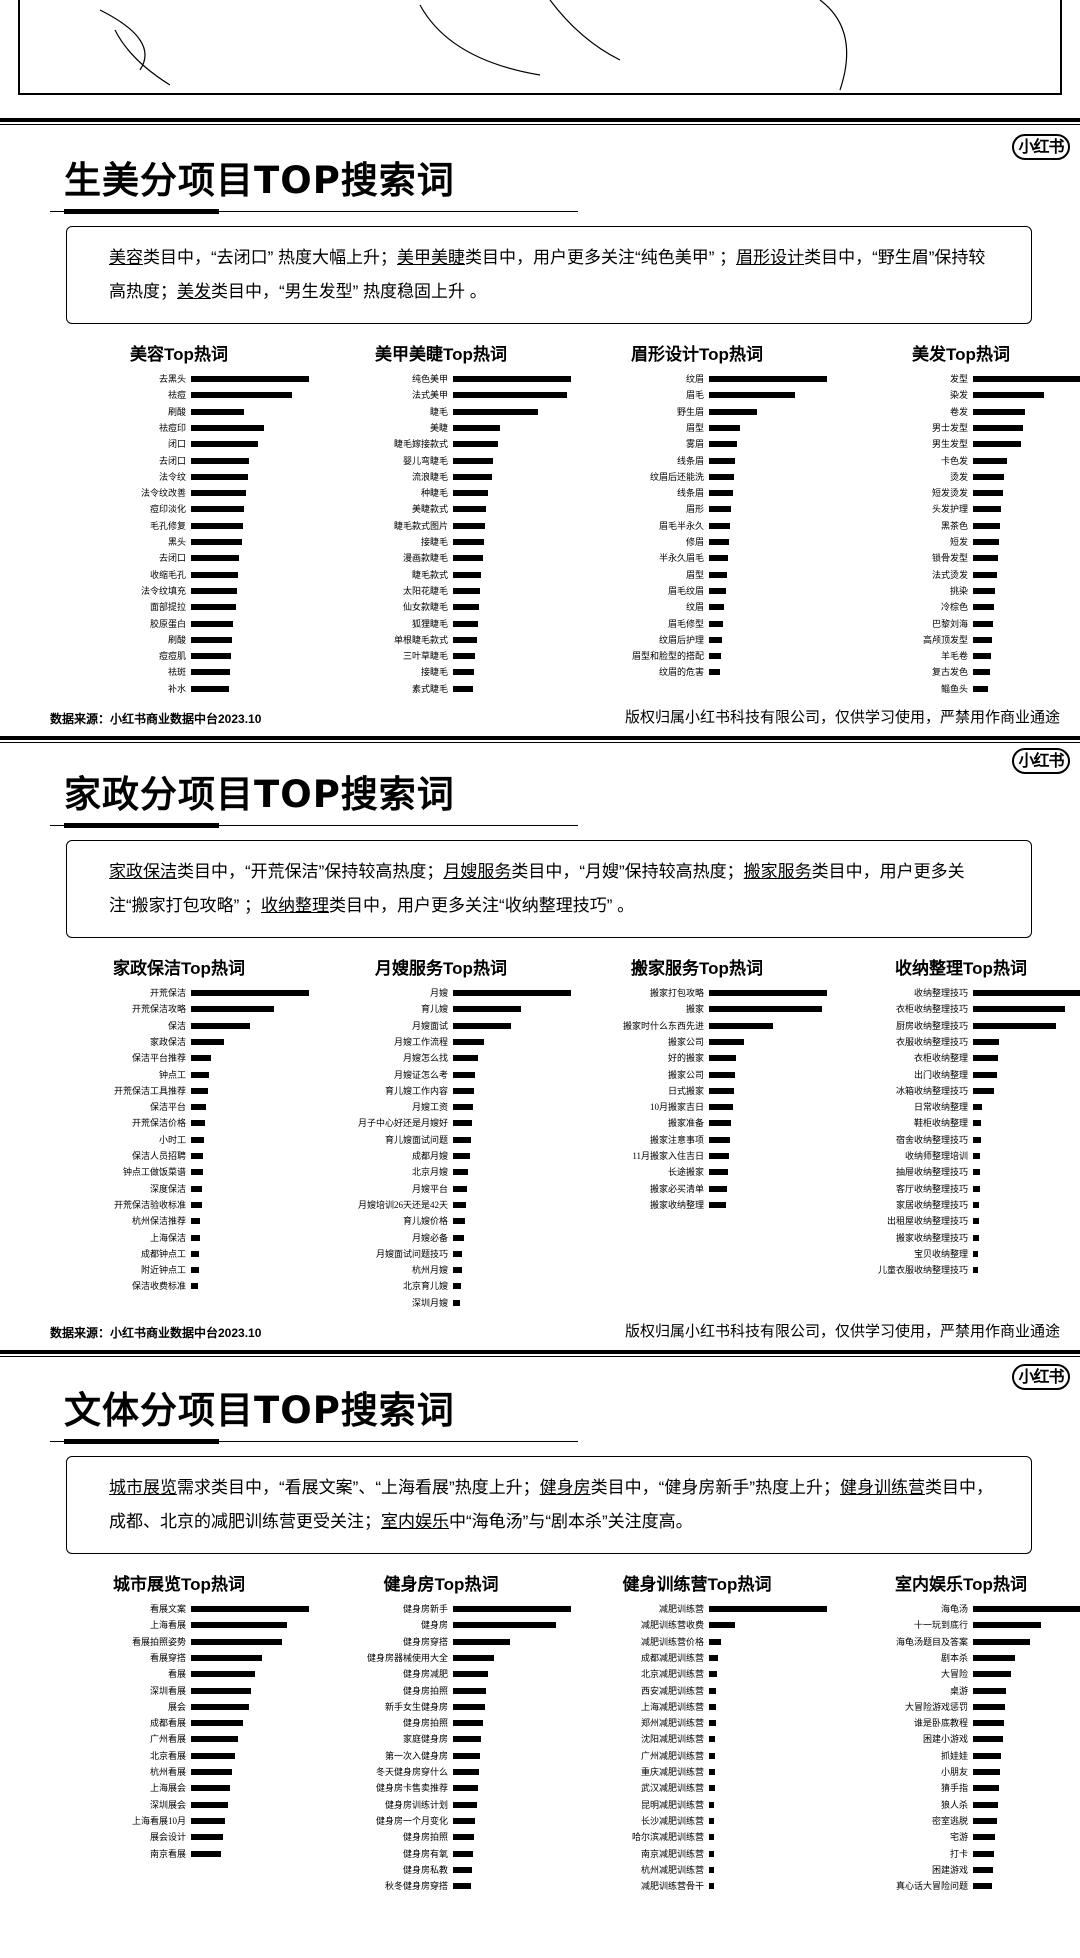  What do you see at coordinates (434, 1009) in the screenshot?
I see `keyword-label: 育儿嫂` at bounding box center [434, 1009].